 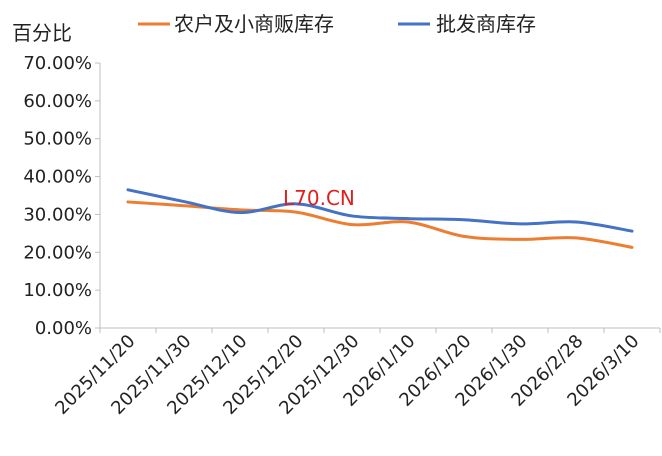 I want to click on y-tick-label: 70.00%, so click(x=57, y=63).